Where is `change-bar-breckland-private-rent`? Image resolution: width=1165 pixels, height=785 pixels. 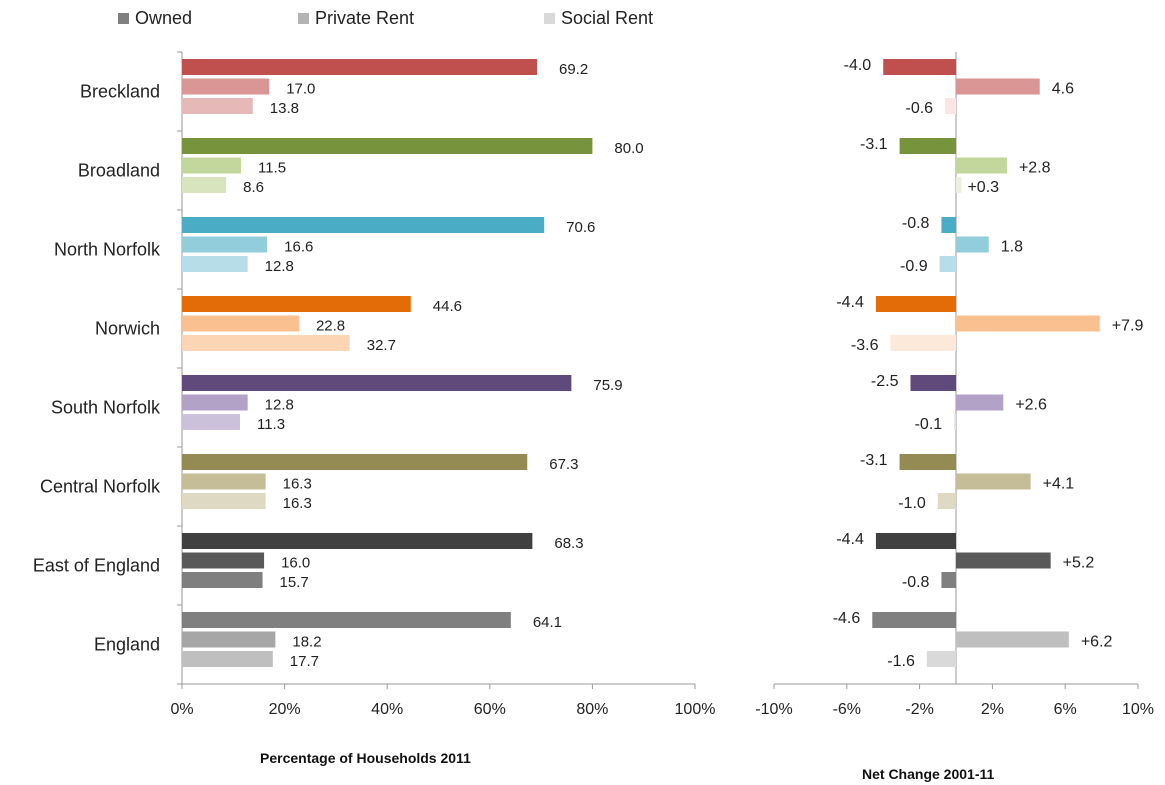
change-bar-breckland-private-rent is located at coordinates (998, 86).